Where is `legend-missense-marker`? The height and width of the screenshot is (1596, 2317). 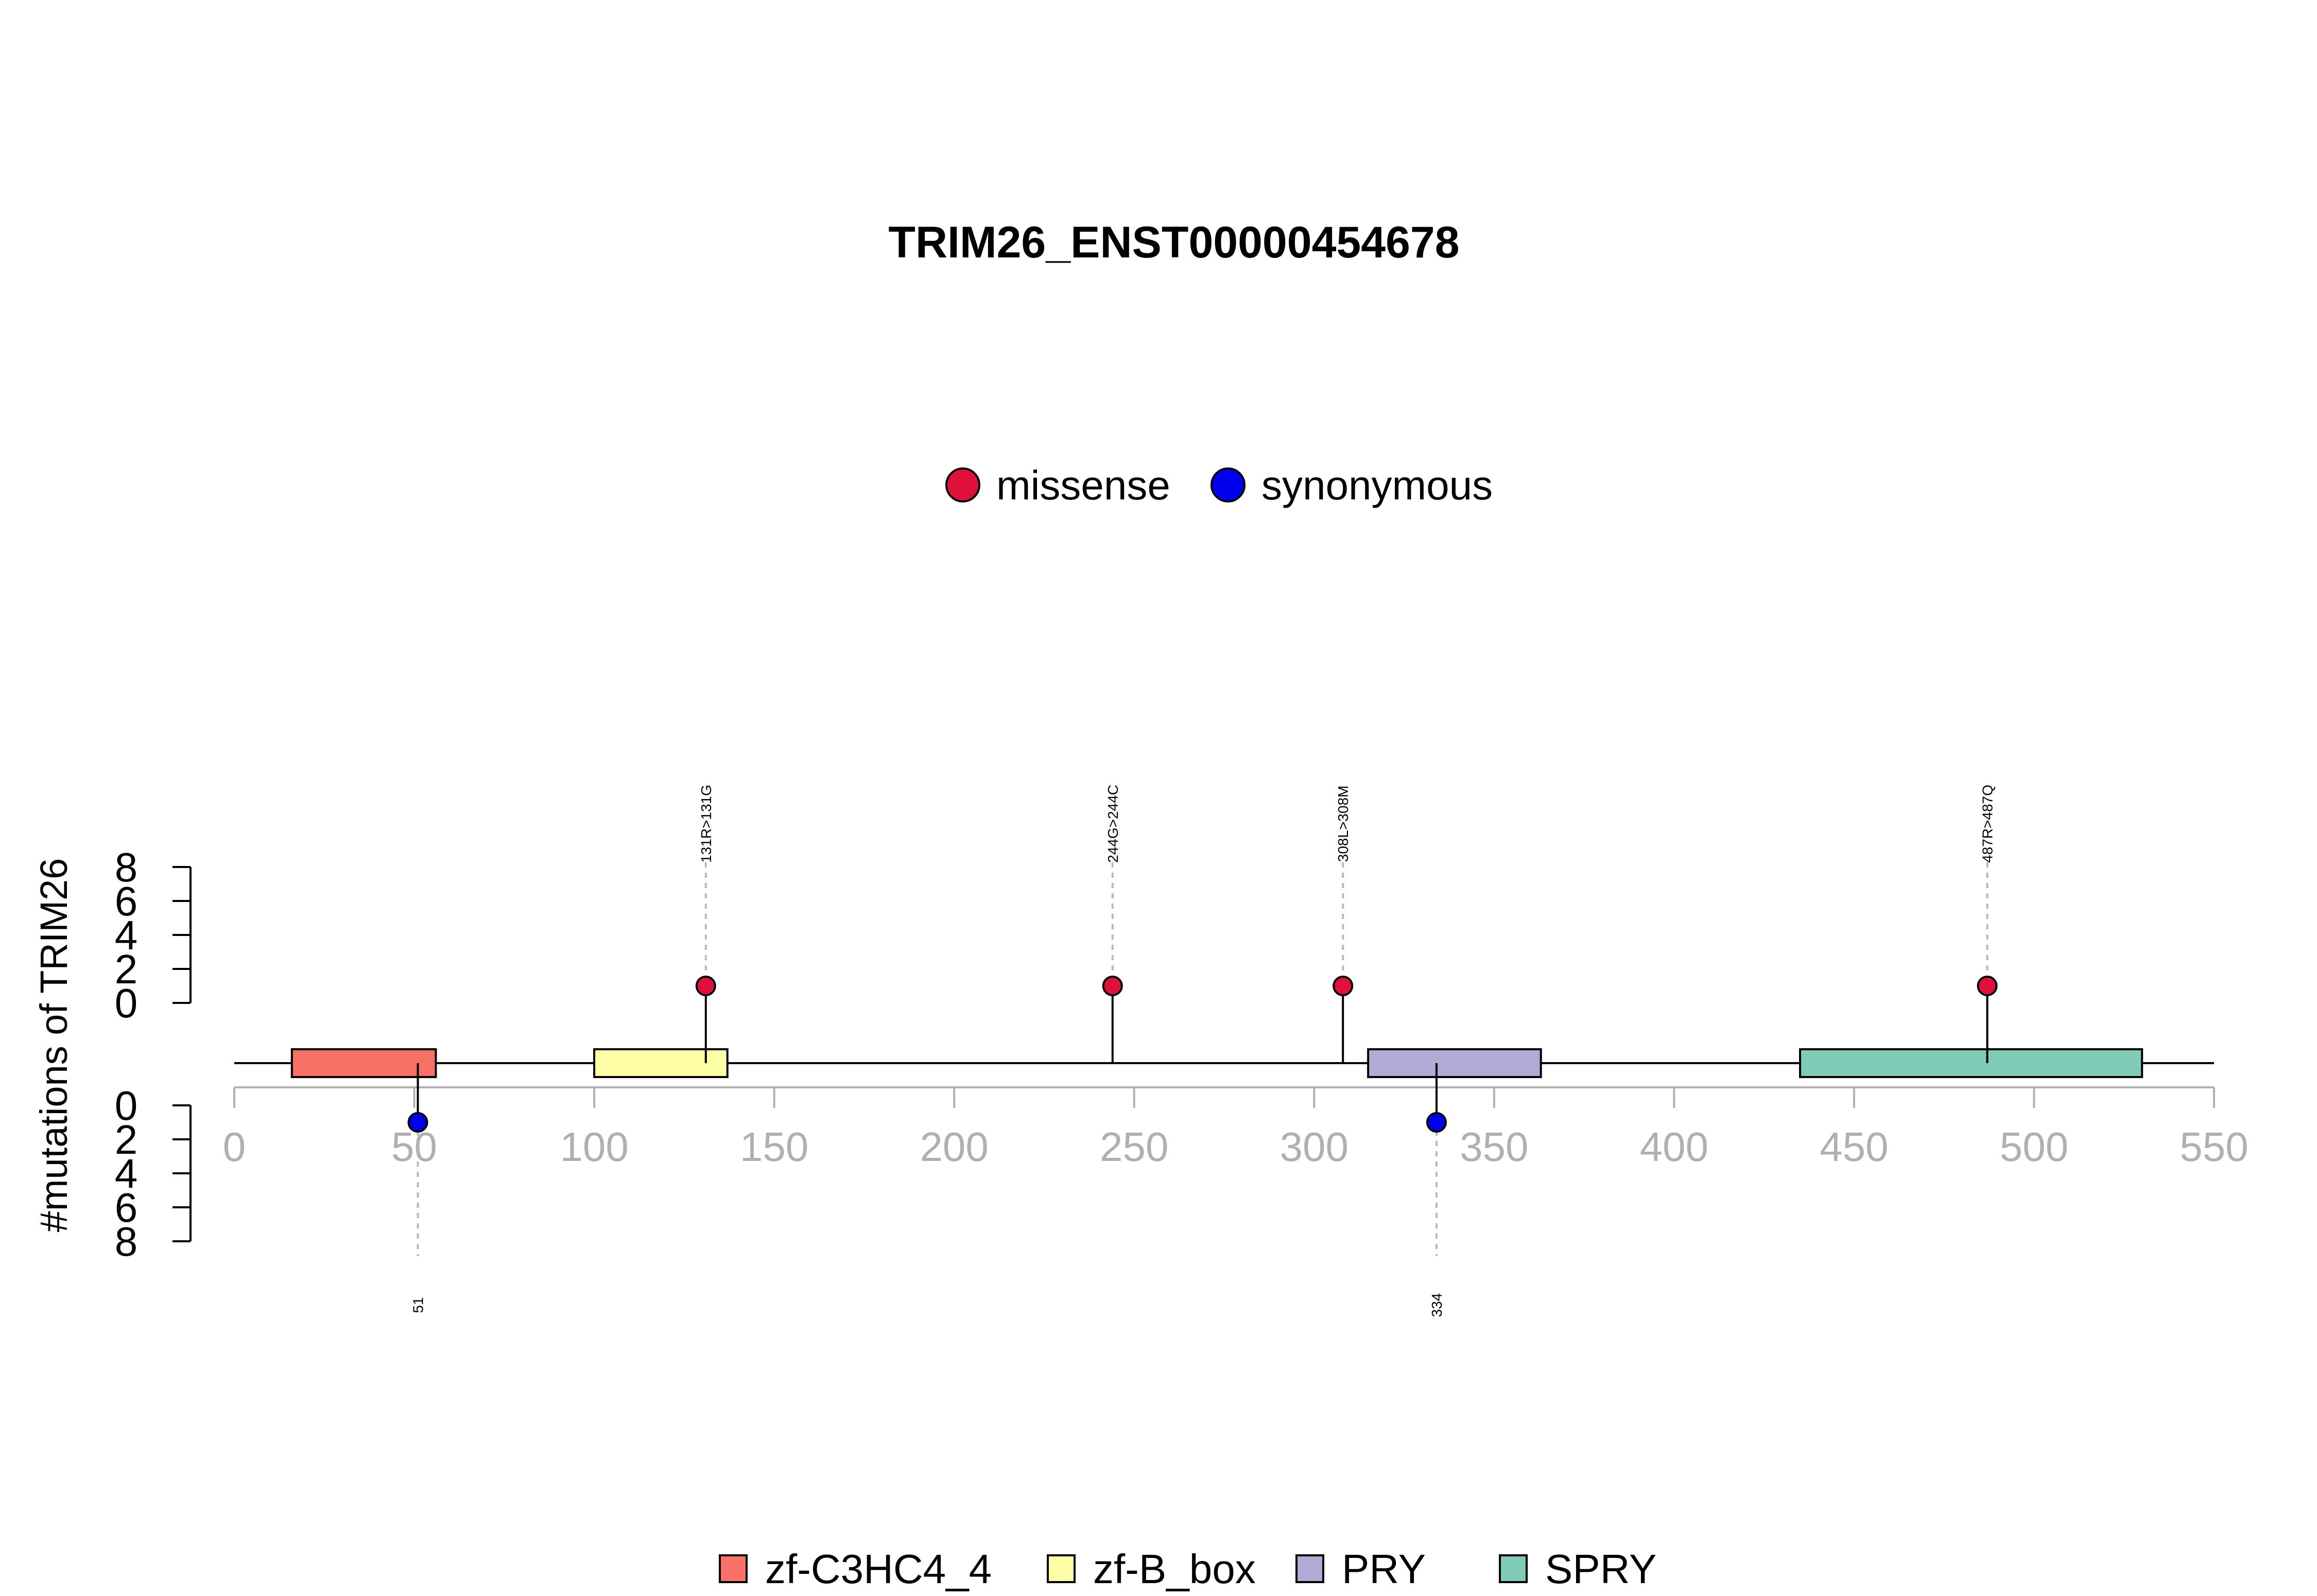
legend-missense-marker is located at coordinates (962, 485).